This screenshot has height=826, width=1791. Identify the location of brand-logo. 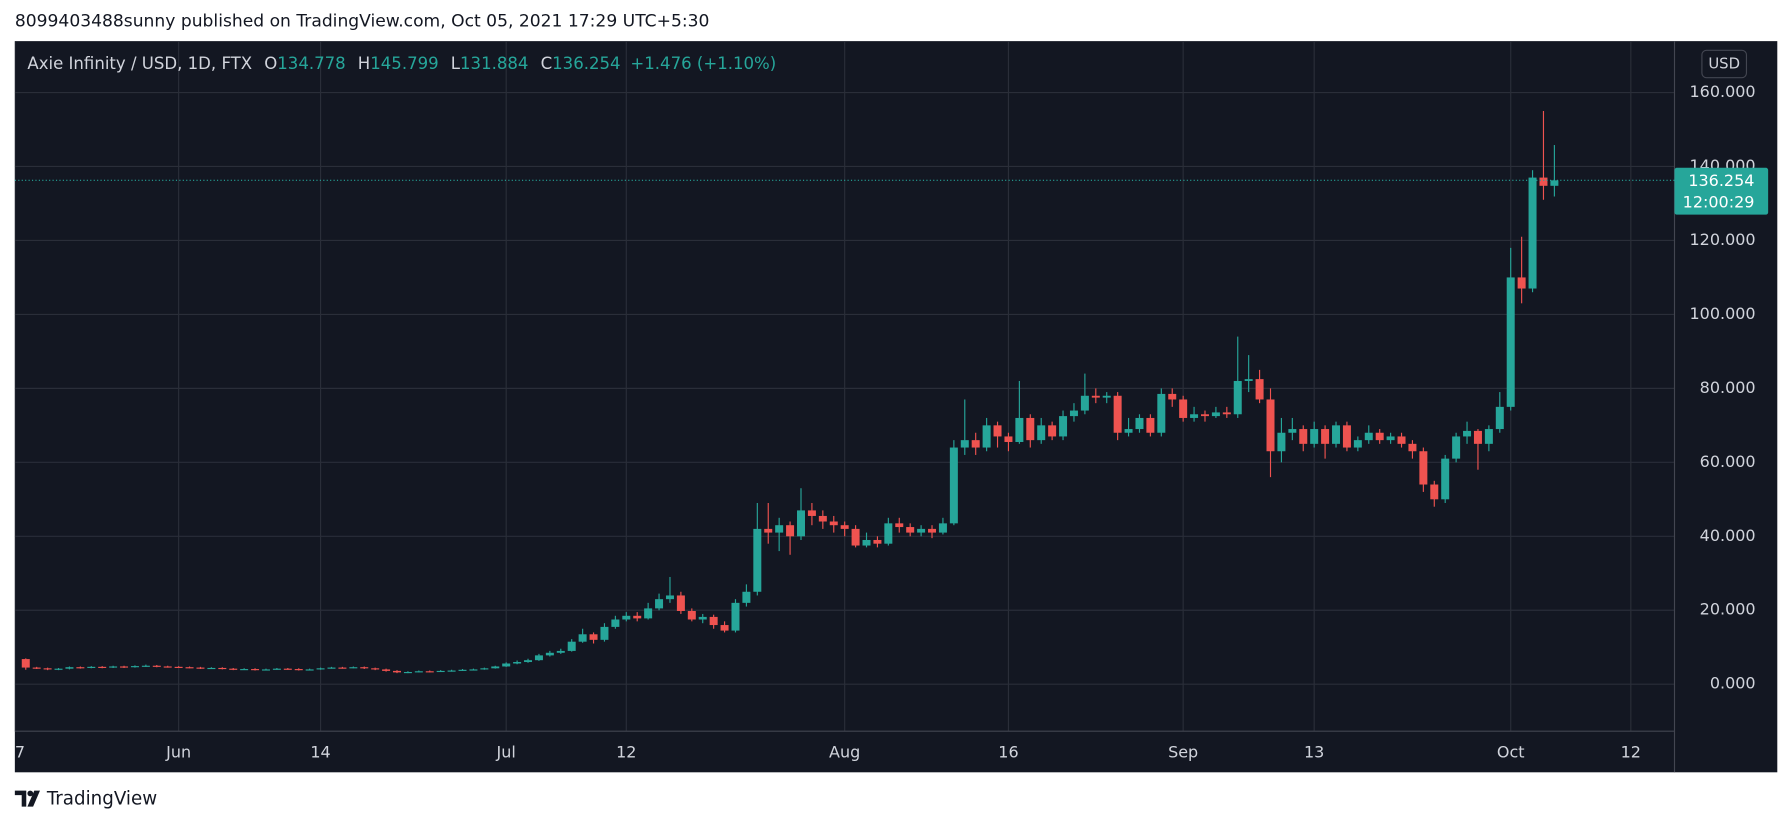
(27, 798).